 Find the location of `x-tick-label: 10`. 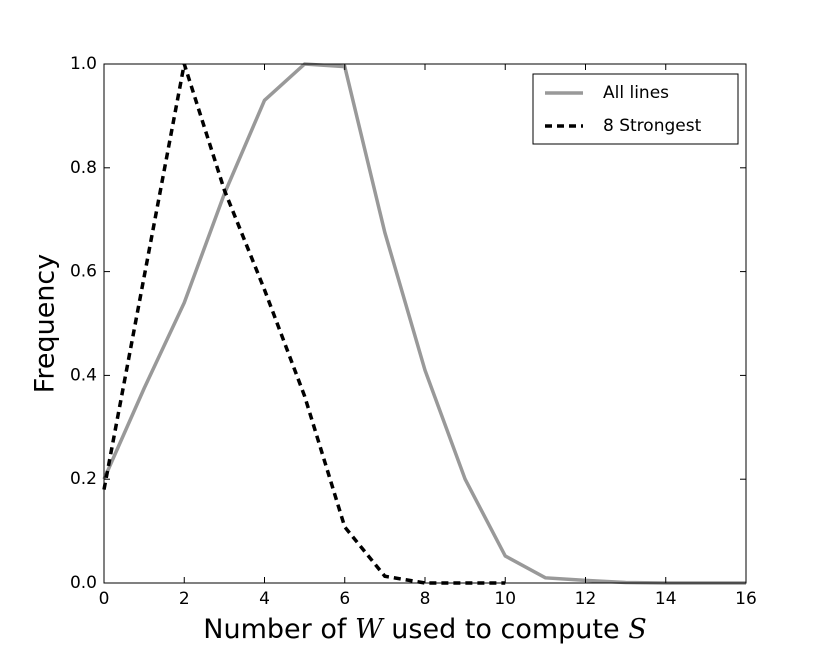

x-tick-label: 10 is located at coordinates (505, 599).